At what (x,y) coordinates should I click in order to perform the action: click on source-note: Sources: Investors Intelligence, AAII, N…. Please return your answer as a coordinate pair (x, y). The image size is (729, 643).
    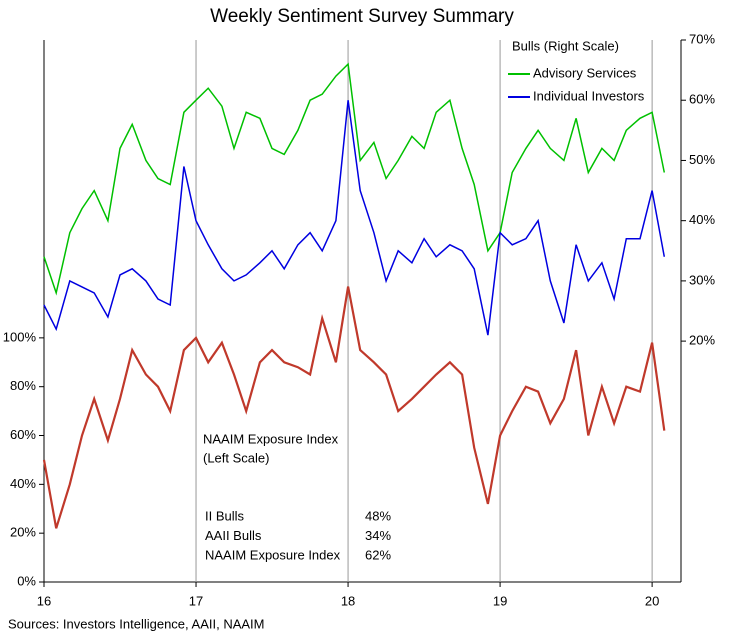
    Looking at the image, I should click on (136, 623).